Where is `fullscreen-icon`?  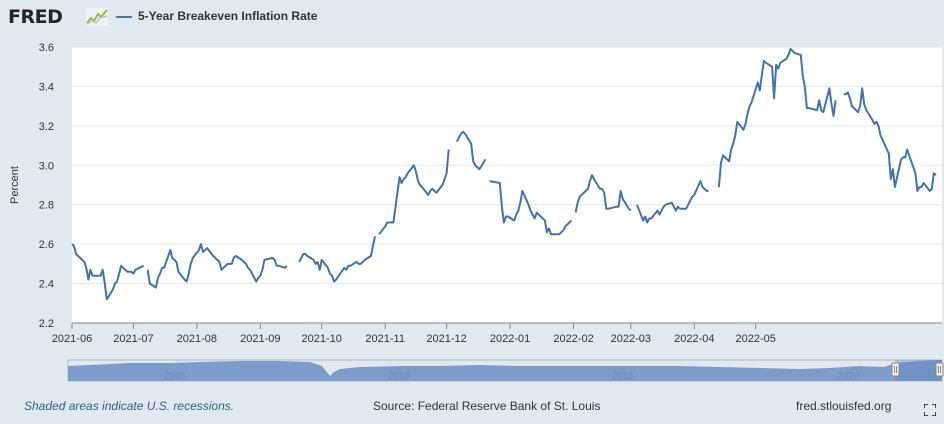
fullscreen-icon is located at coordinates (930, 410).